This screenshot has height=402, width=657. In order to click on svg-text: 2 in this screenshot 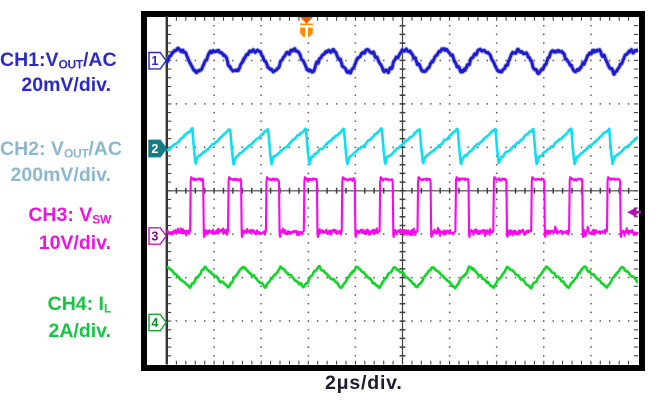, I will do `click(154, 149)`.